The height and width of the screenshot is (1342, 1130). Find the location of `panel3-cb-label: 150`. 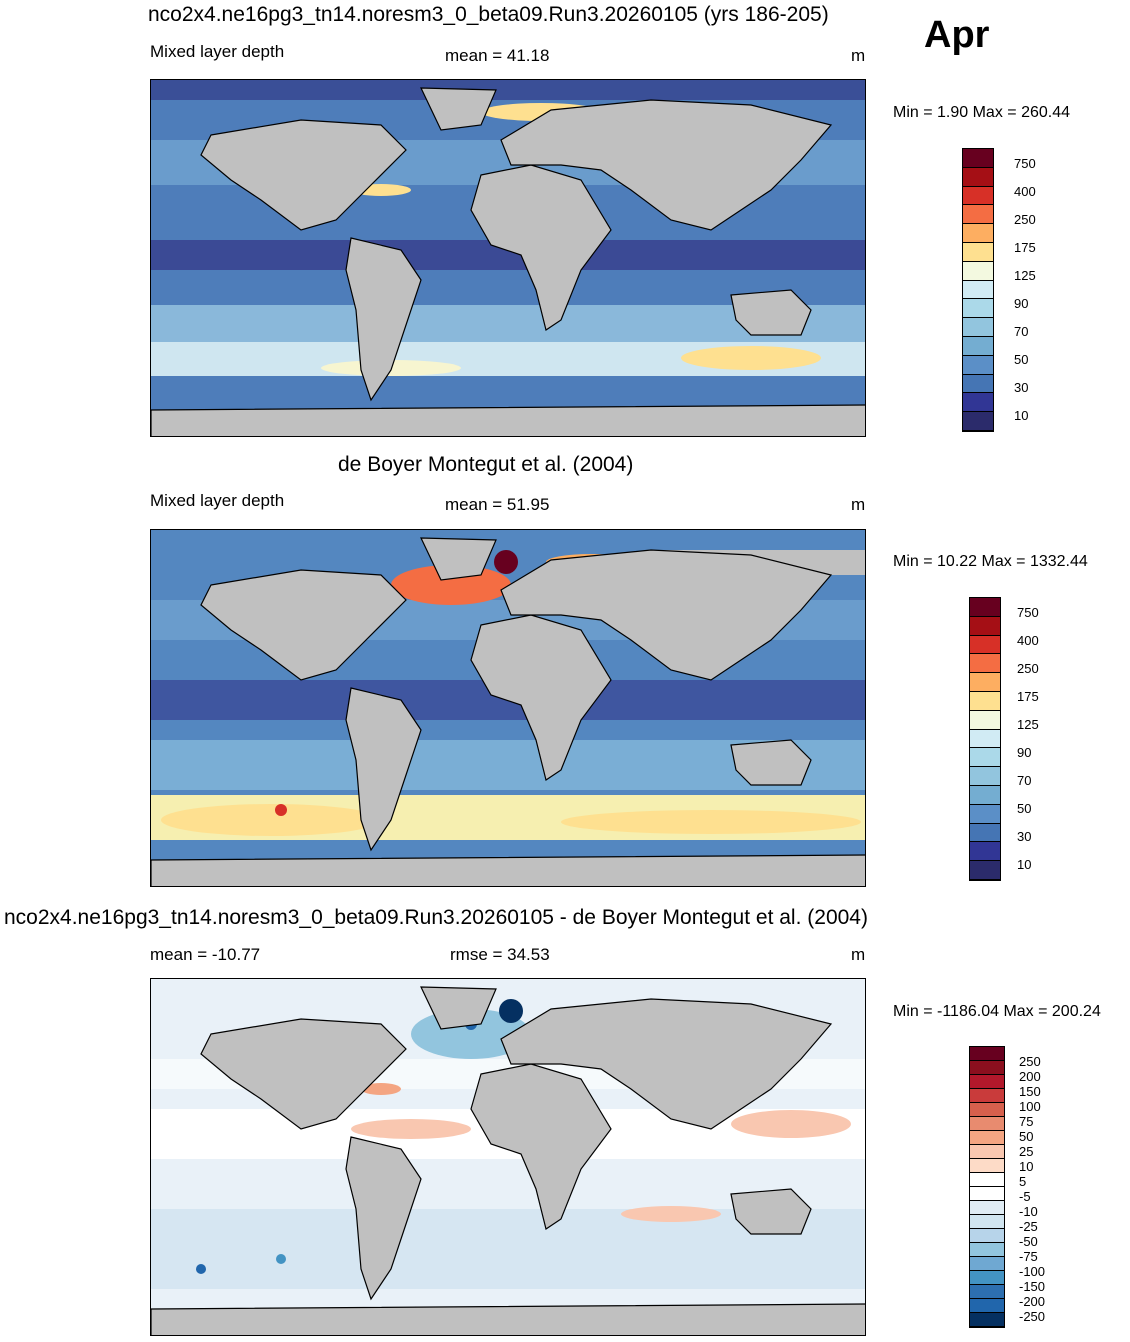

panel3-cb-label: 150 is located at coordinates (1030, 1091).